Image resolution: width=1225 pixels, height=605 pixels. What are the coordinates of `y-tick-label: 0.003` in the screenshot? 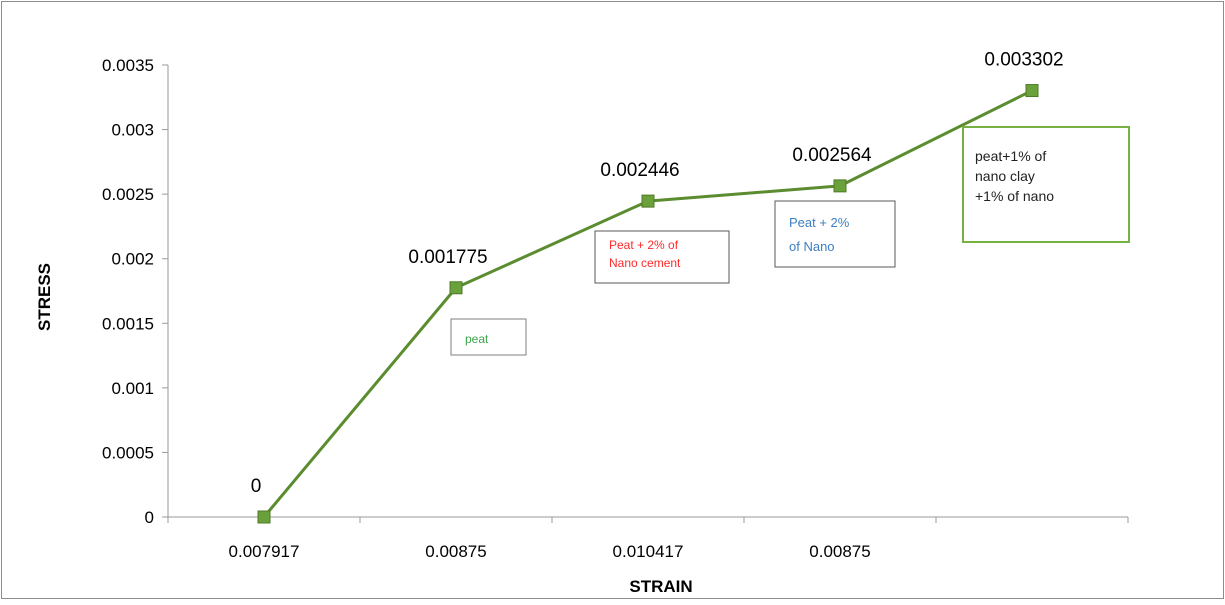 It's located at (132, 130).